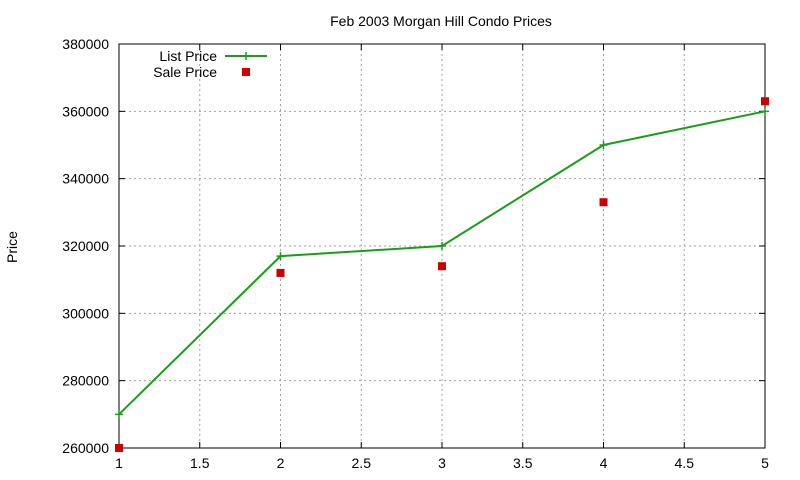 This screenshot has height=480, width=800. Describe the element at coordinates (200, 463) in the screenshot. I see `x-tick-label: 1.5` at that location.